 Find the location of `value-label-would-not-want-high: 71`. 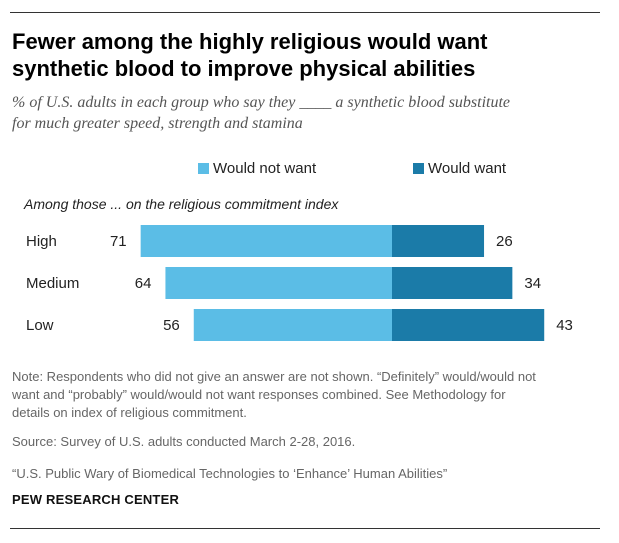

value-label-would-not-want-high: 71 is located at coordinates (118, 241).